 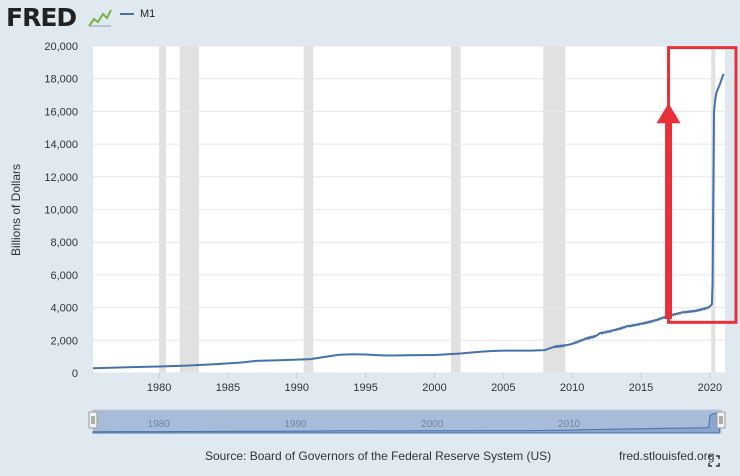 What do you see at coordinates (64, 309) in the screenshot?
I see `y-tick-label: 4,000` at bounding box center [64, 309].